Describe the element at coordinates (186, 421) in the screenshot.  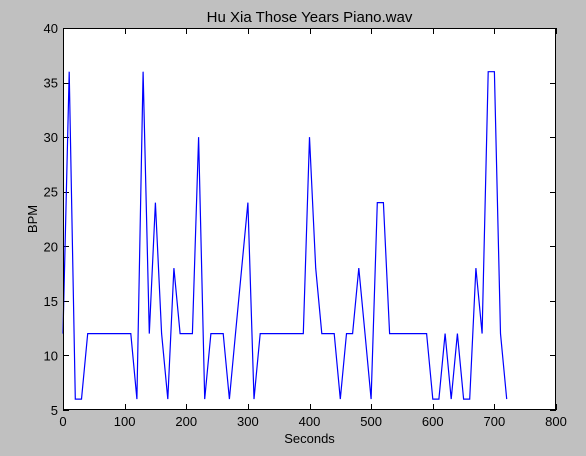
I see `x-tick-label: 200` at that location.